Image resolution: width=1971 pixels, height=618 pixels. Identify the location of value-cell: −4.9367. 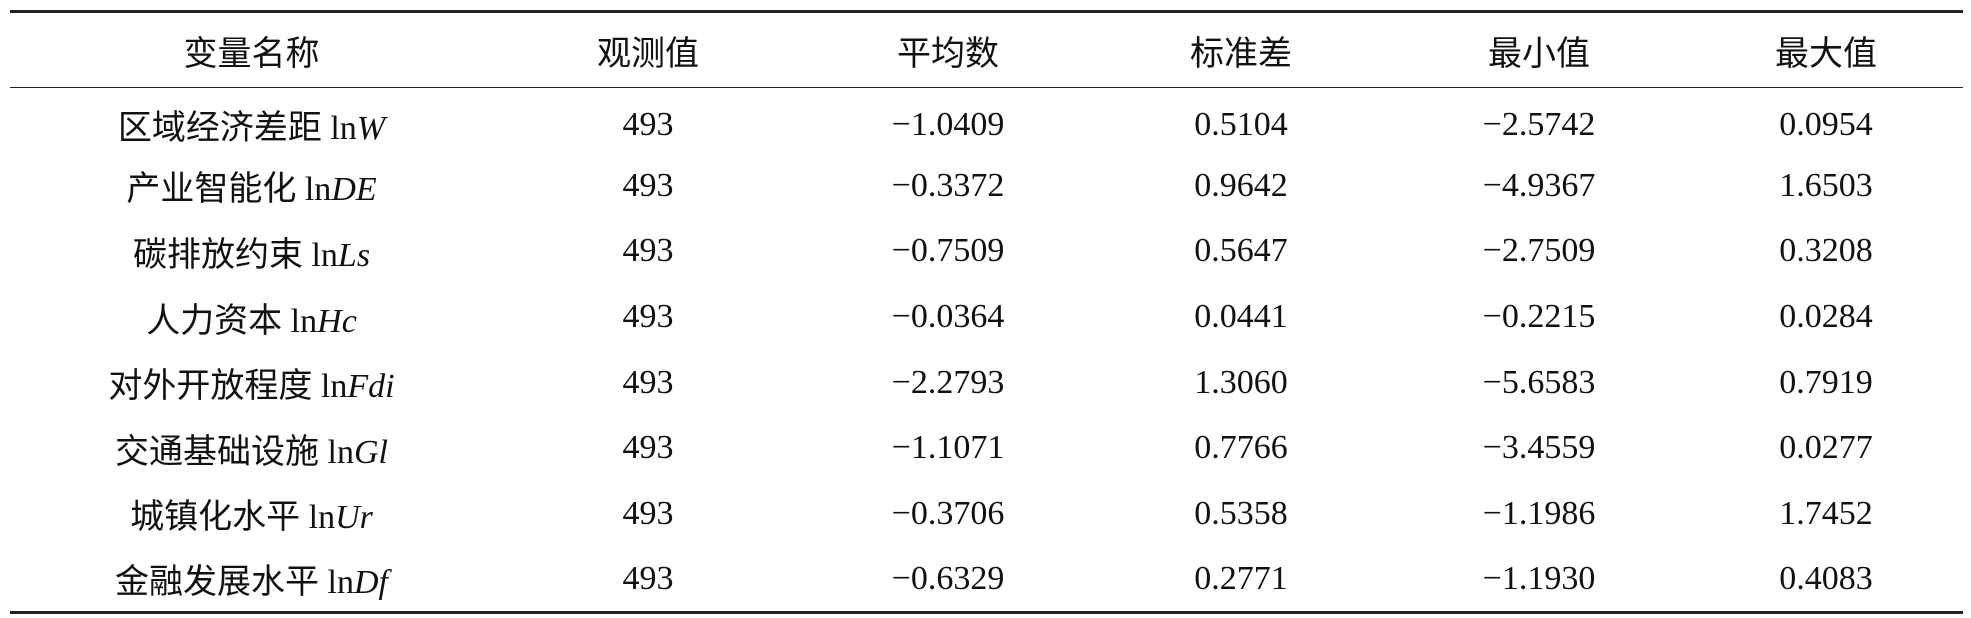
(1539, 185).